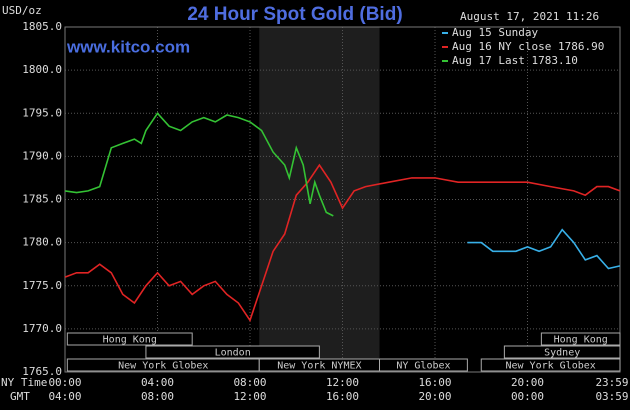  I want to click on y-tick-label: 1765.0, so click(42, 371).